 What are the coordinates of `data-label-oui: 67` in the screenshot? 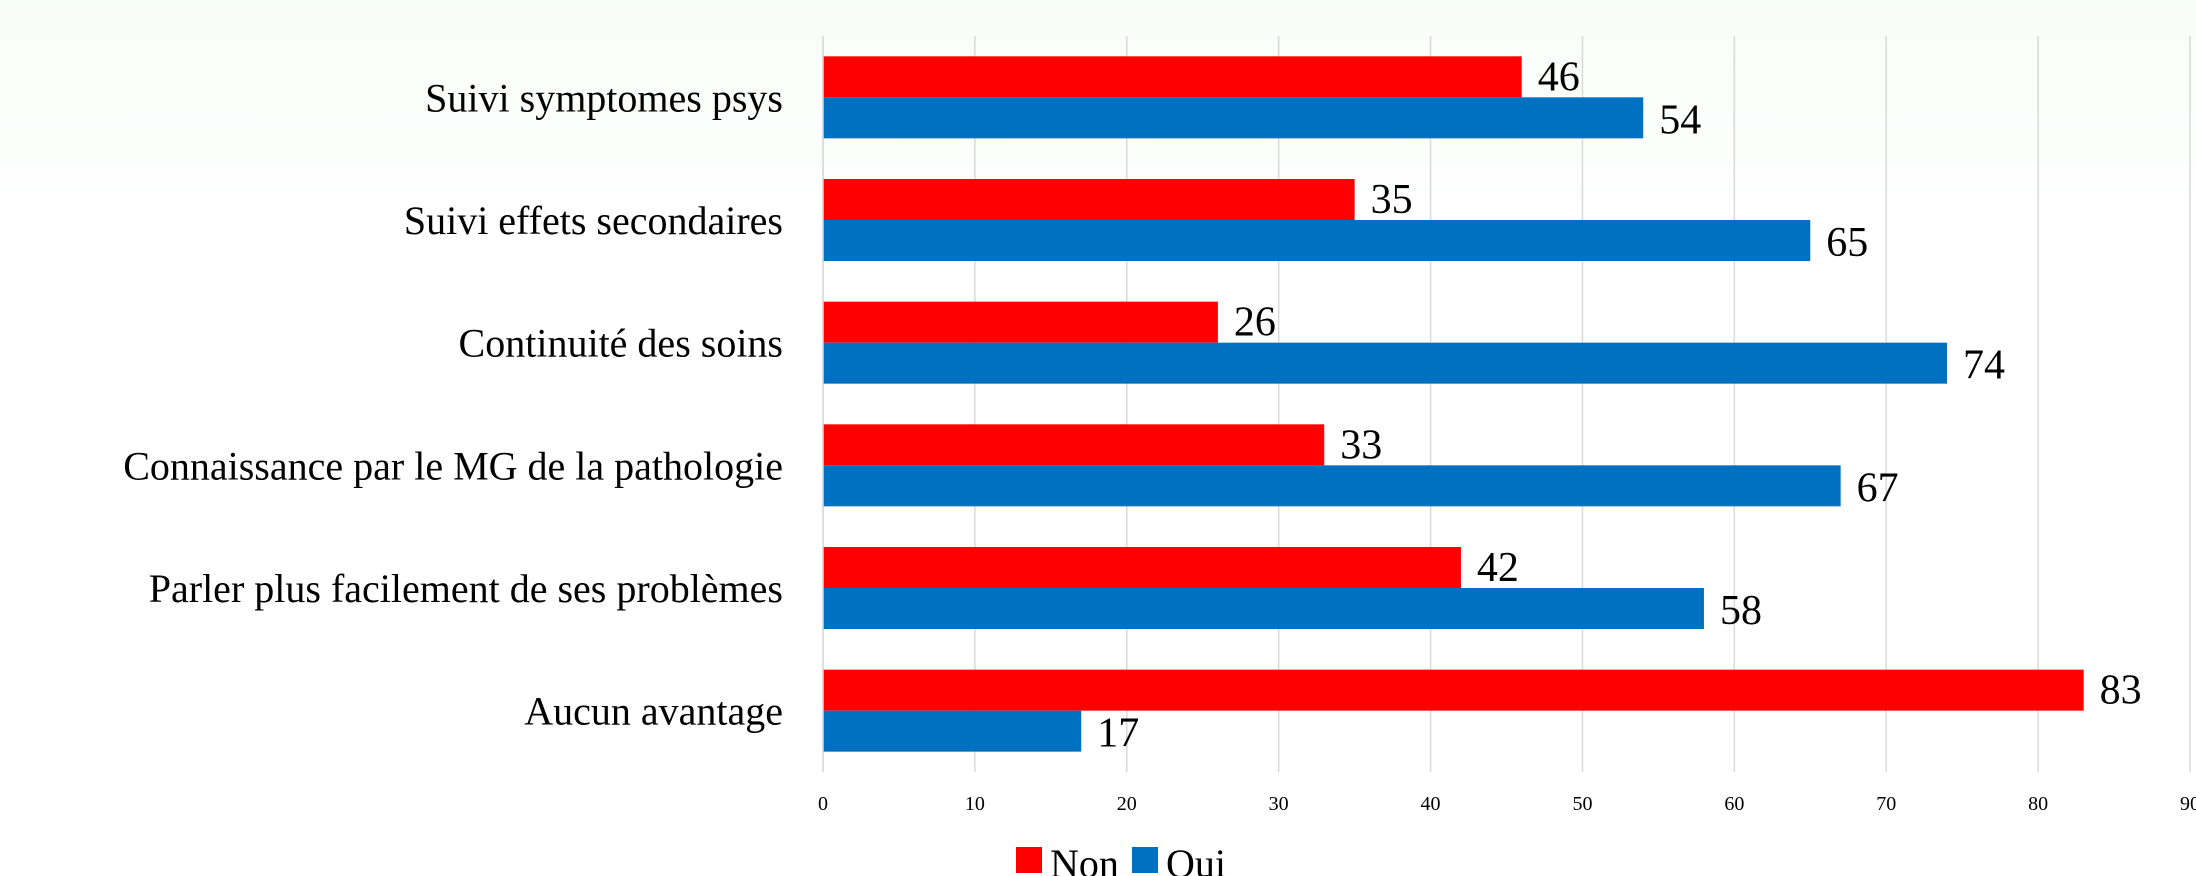 It's located at (1878, 488).